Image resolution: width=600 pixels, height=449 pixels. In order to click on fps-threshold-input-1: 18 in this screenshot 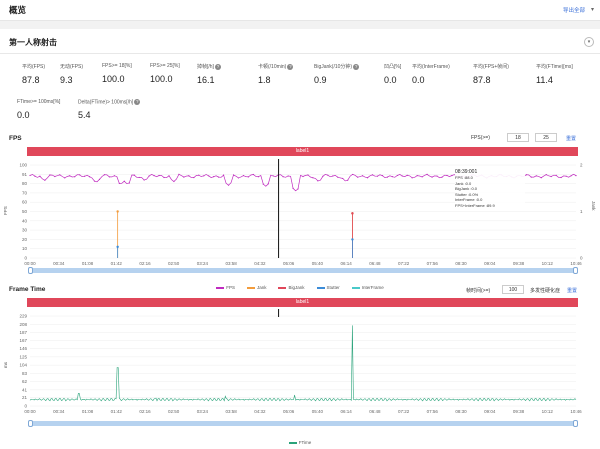, I will do `click(518, 137)`.